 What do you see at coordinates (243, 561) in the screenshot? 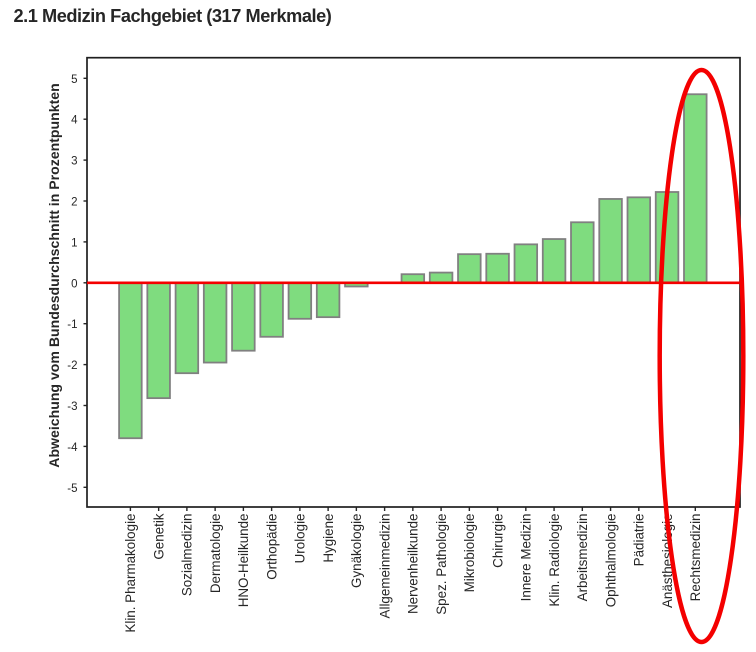
I see `svg-text: HNO-Heilkunde` at bounding box center [243, 561].